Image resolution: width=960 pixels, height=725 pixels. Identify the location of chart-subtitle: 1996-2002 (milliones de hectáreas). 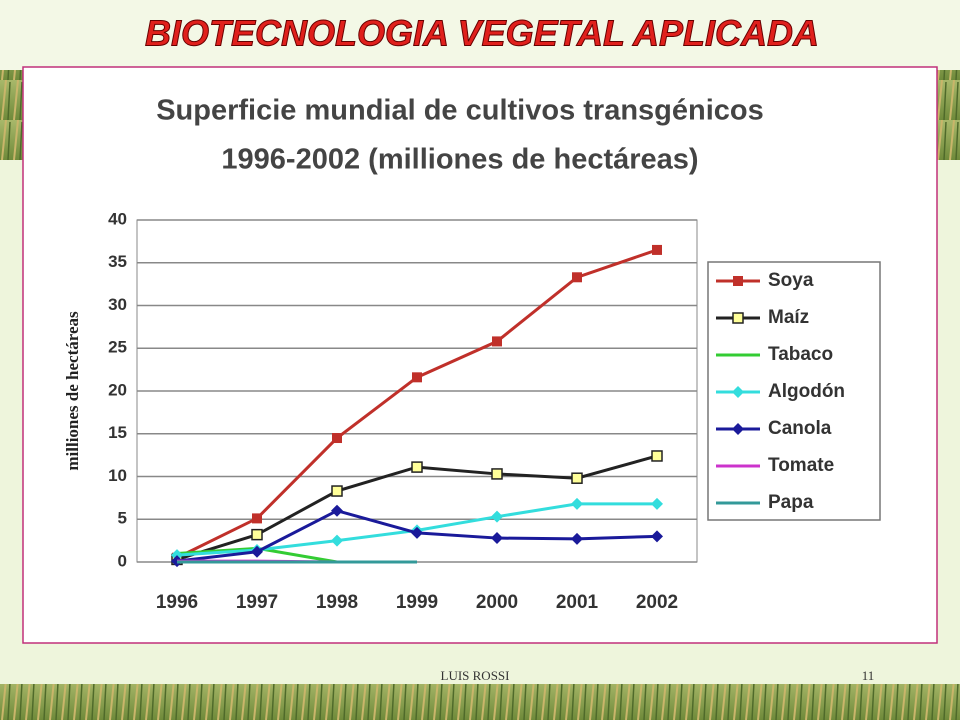
(459, 160).